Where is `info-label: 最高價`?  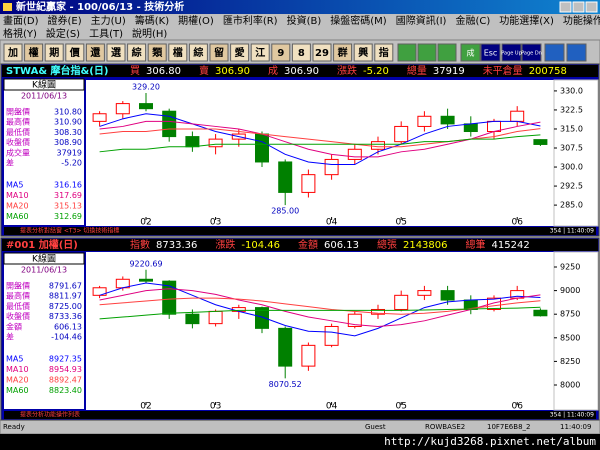 info-label: 最高價 is located at coordinates (18, 122).